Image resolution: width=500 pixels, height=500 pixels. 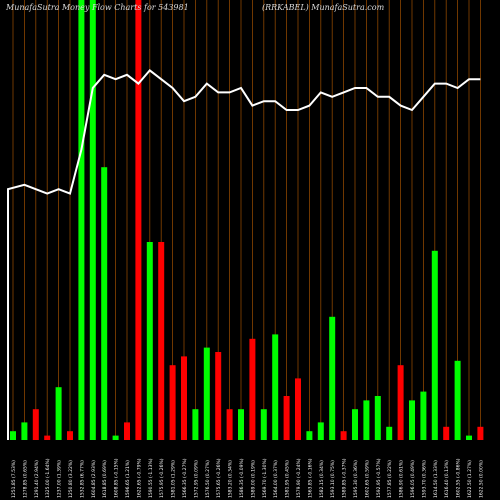 I want to click on x-tick-label: 1602.55 (-0.86%), so click(x=459, y=478).